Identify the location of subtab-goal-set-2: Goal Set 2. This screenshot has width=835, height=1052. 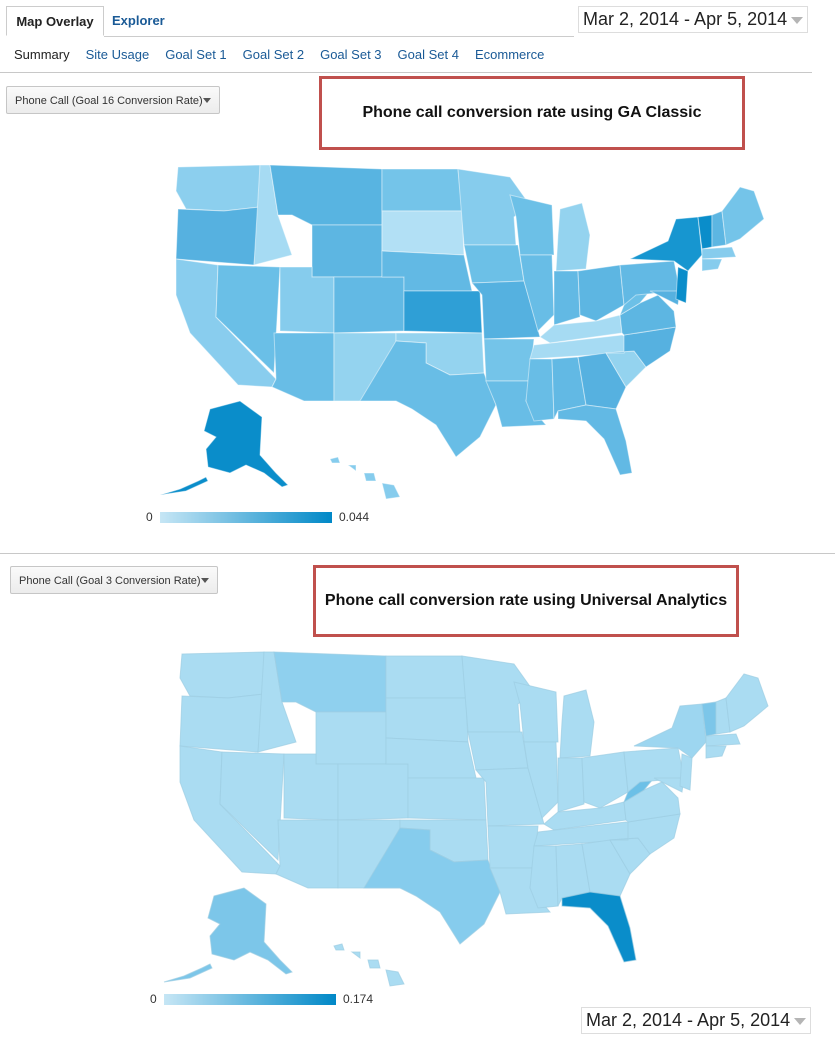
(273, 54).